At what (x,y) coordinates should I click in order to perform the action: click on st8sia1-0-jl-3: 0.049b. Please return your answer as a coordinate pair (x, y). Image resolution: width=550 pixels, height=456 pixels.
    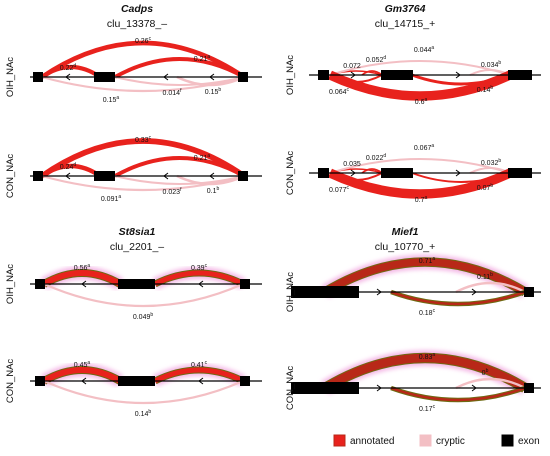
    Looking at the image, I should click on (143, 316).